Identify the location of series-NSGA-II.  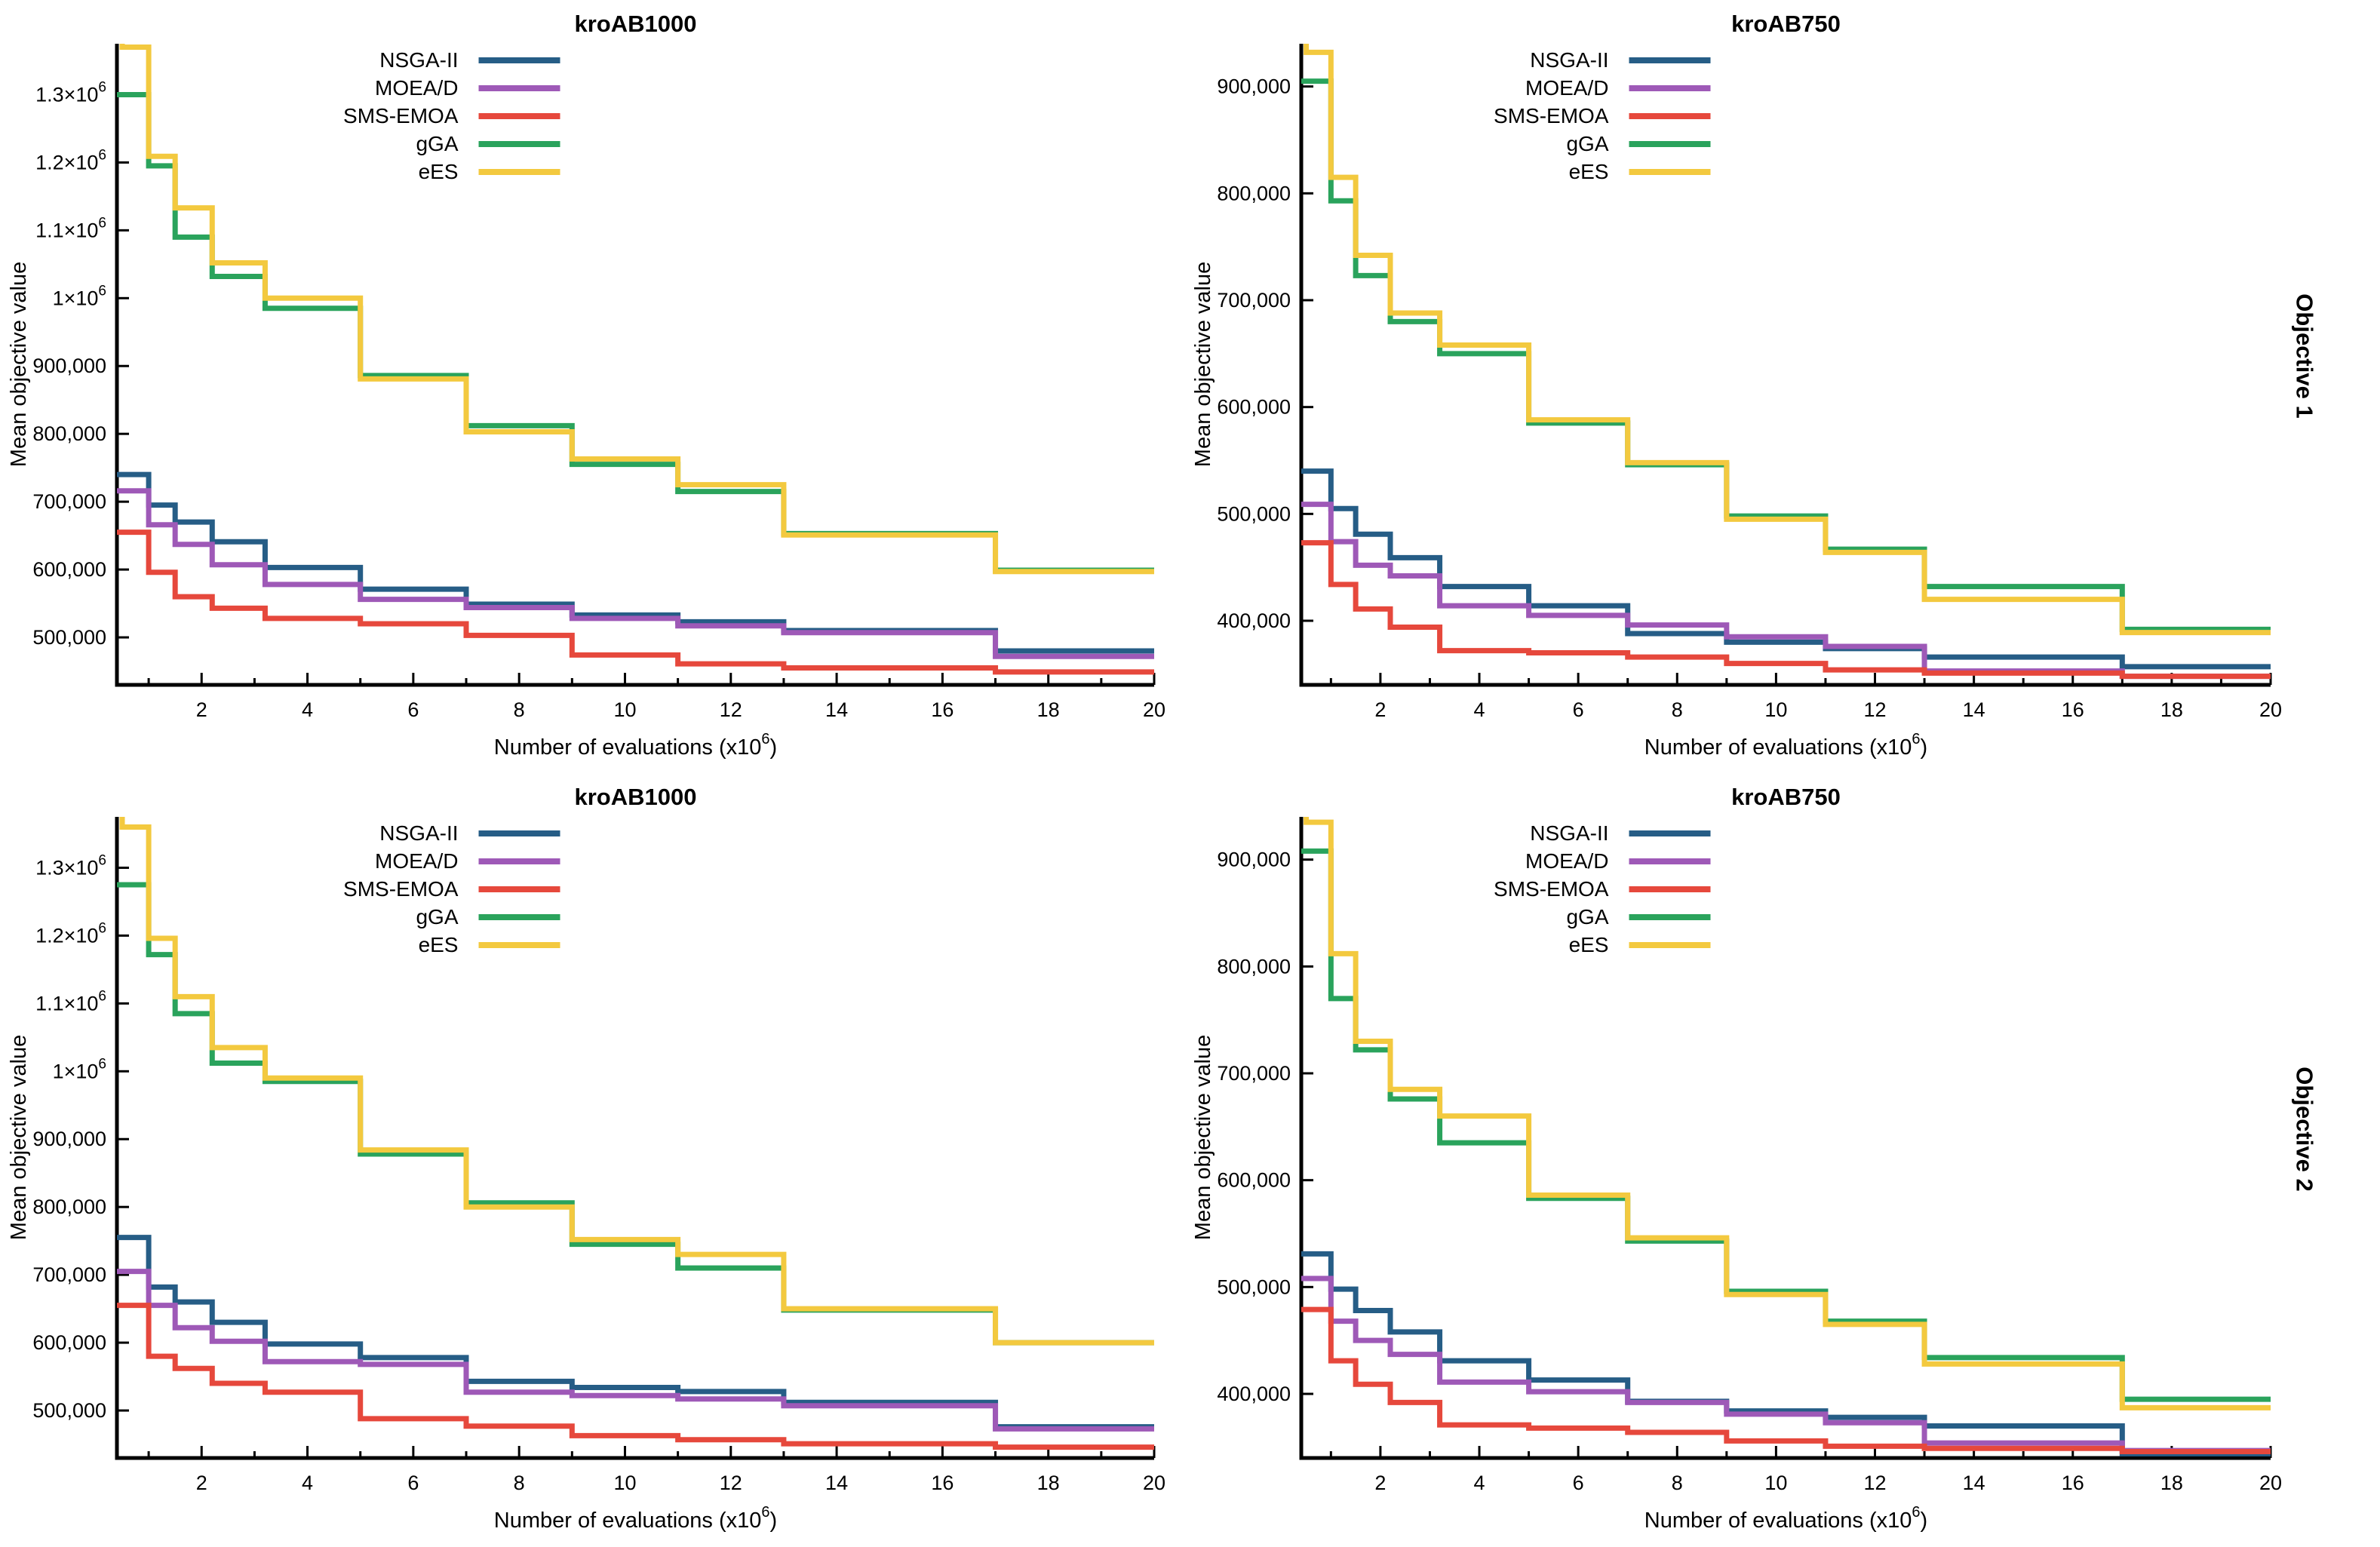
(635, 562).